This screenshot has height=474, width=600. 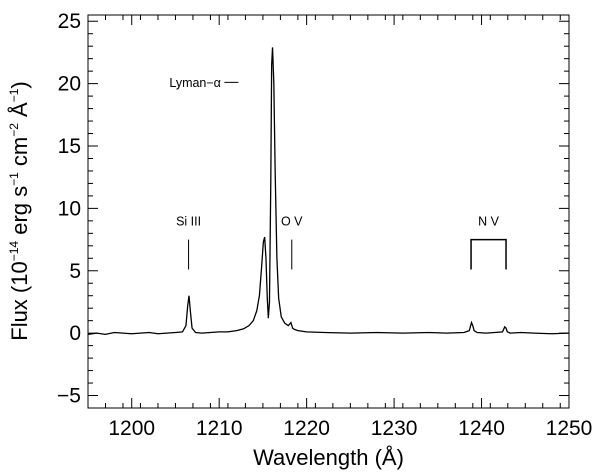 I want to click on nv-bracket, so click(x=488, y=254).